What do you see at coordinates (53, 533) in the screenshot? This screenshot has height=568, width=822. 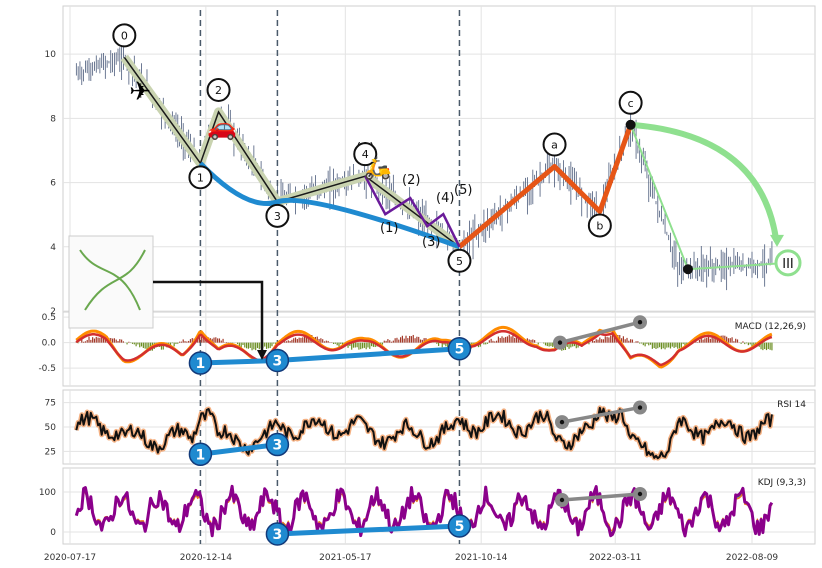 I see `y-tick-label: 0` at bounding box center [53, 533].